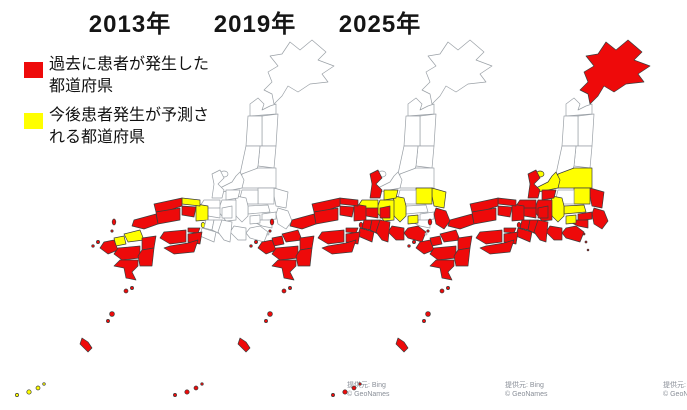  Describe the element at coordinates (141, 127) in the screenshot. I see `legend-row-predicted: 今後患者発生が予測さ れる都道府県` at that location.